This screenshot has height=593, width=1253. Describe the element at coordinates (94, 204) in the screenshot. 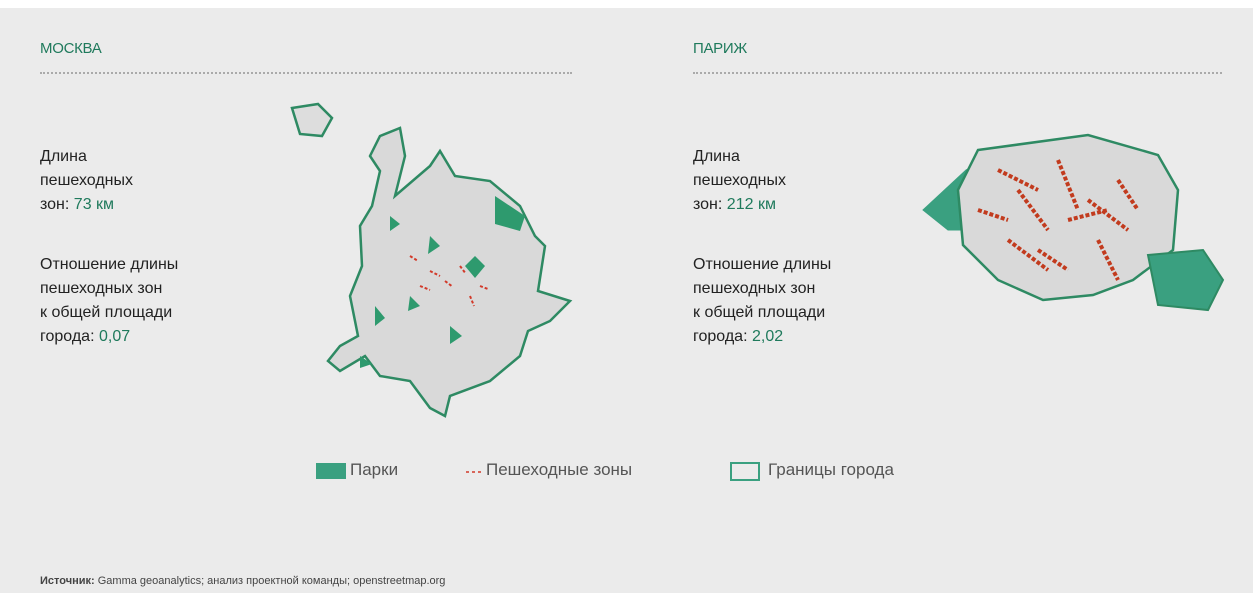

I see `value: 73 км` at that location.